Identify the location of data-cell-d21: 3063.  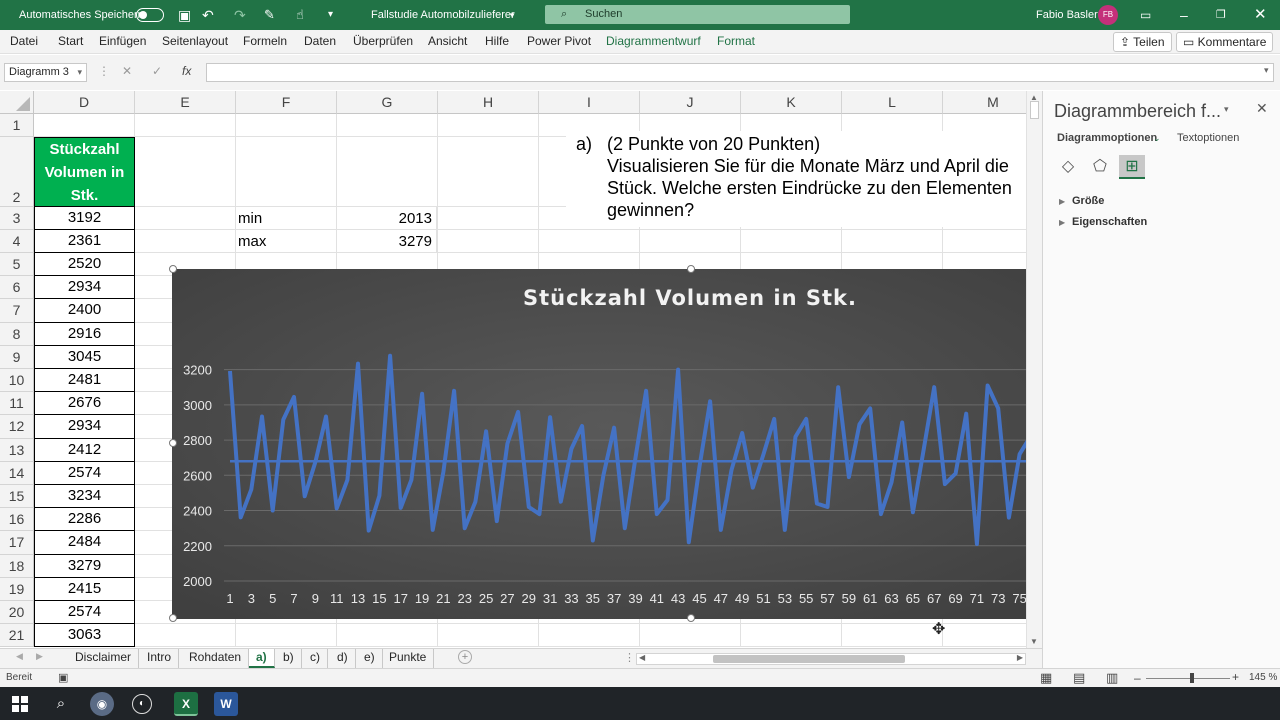
(84, 636).